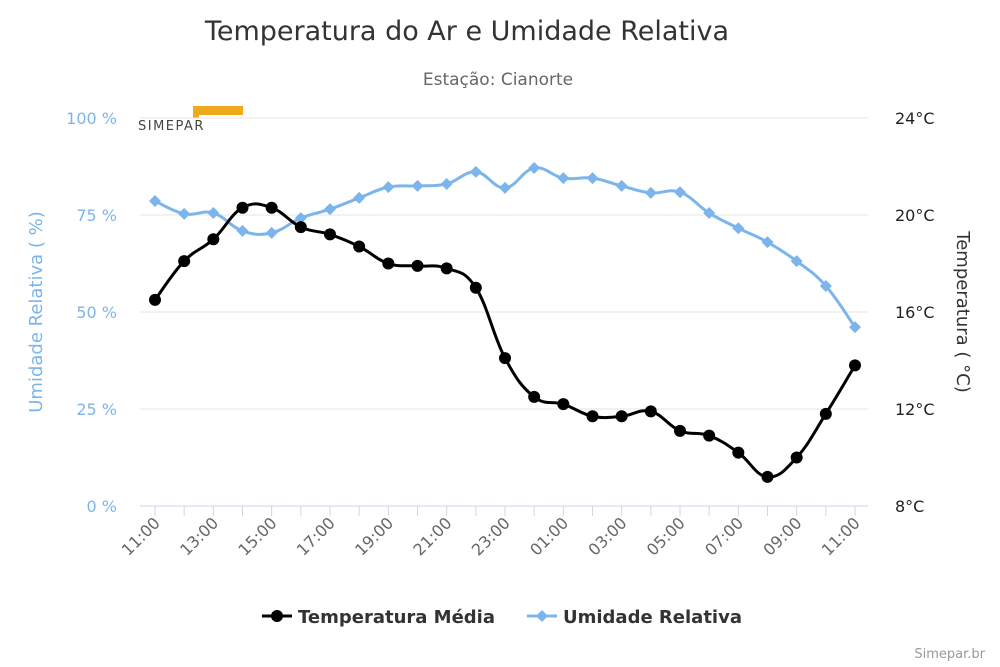 Image resolution: width=1000 pixels, height=667 pixels. Describe the element at coordinates (782, 536) in the screenshot. I see `x-tick-label: 09:00` at that location.